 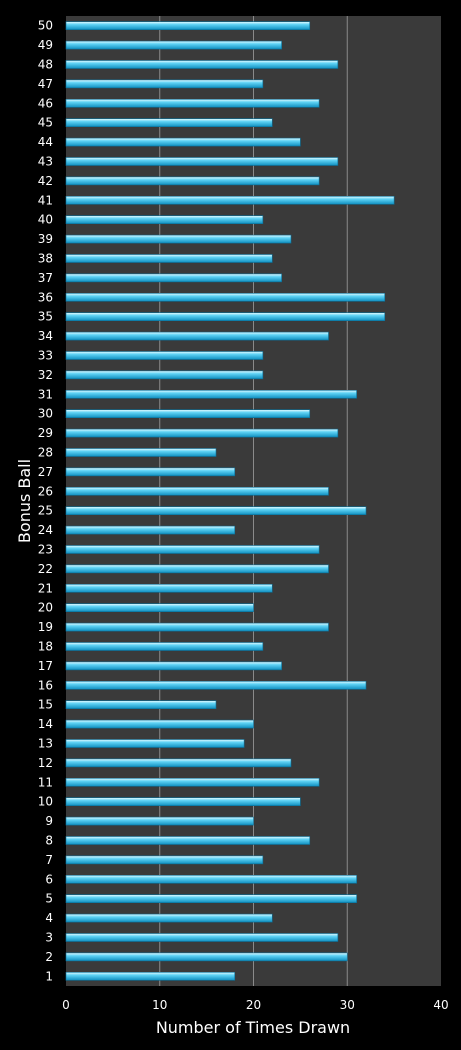 What do you see at coordinates (45, 569) in the screenshot?
I see `y-tick-label: 22` at bounding box center [45, 569].